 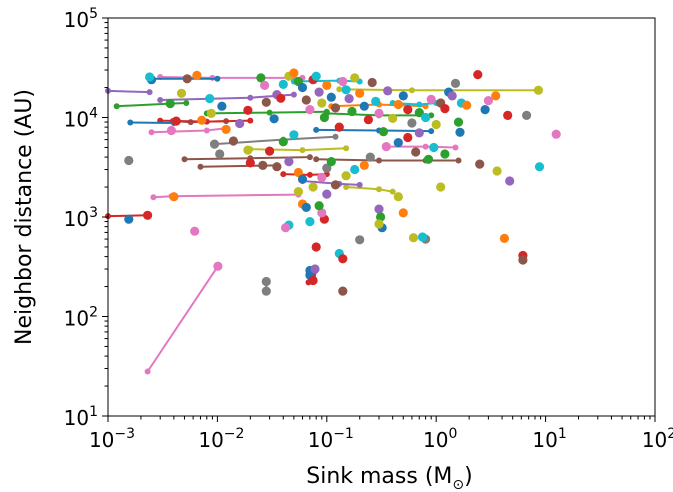 I want to click on x-tick-label: 10⁰, so click(x=440, y=439).